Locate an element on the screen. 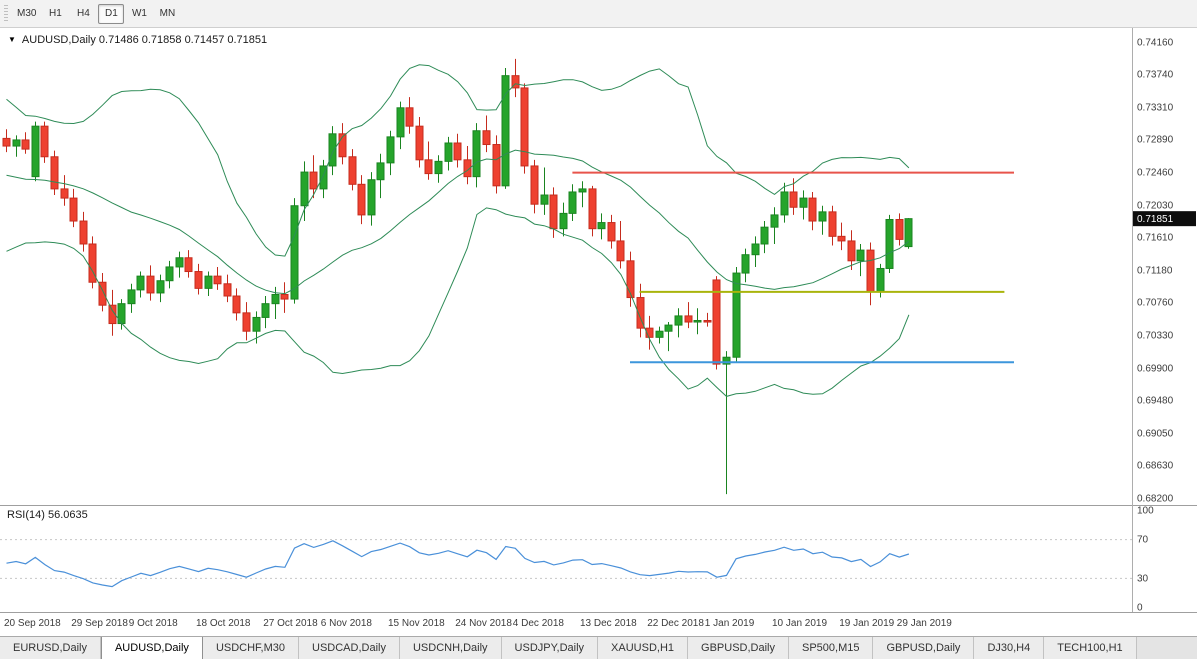  price-axis-label: 0.69480 is located at coordinates (1155, 401).